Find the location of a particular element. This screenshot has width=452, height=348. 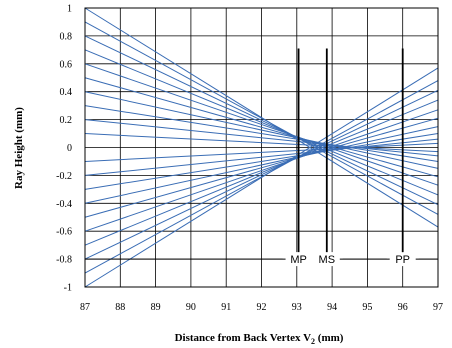

y-tick-label-0.4: 0.4 is located at coordinates (66, 92).